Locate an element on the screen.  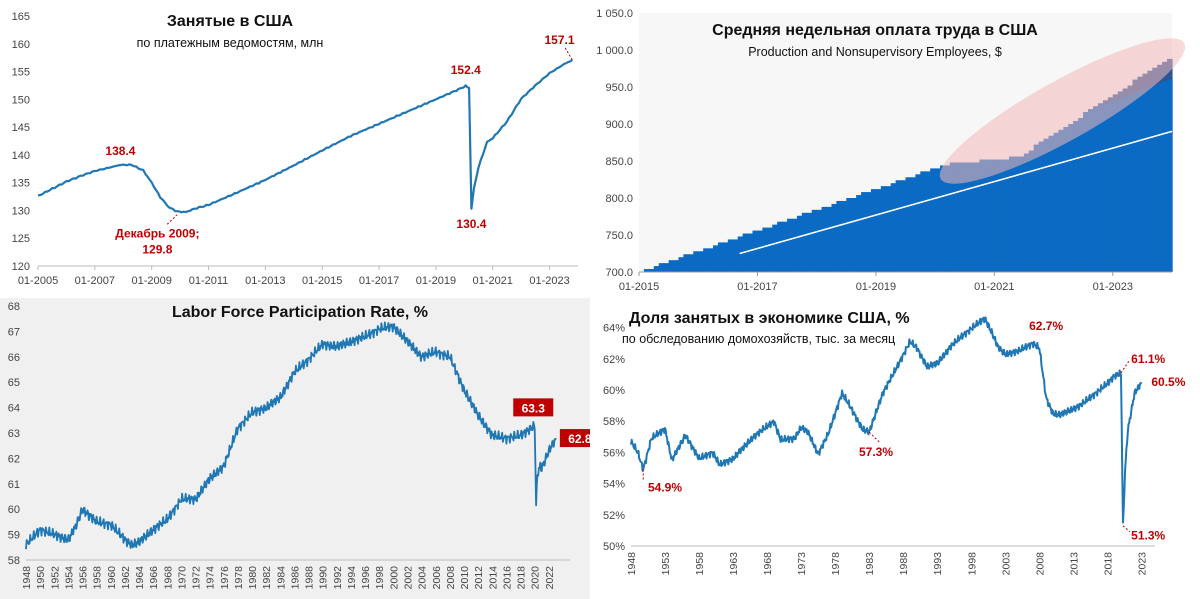
x-tick-label: 2012 is located at coordinates (479, 578).